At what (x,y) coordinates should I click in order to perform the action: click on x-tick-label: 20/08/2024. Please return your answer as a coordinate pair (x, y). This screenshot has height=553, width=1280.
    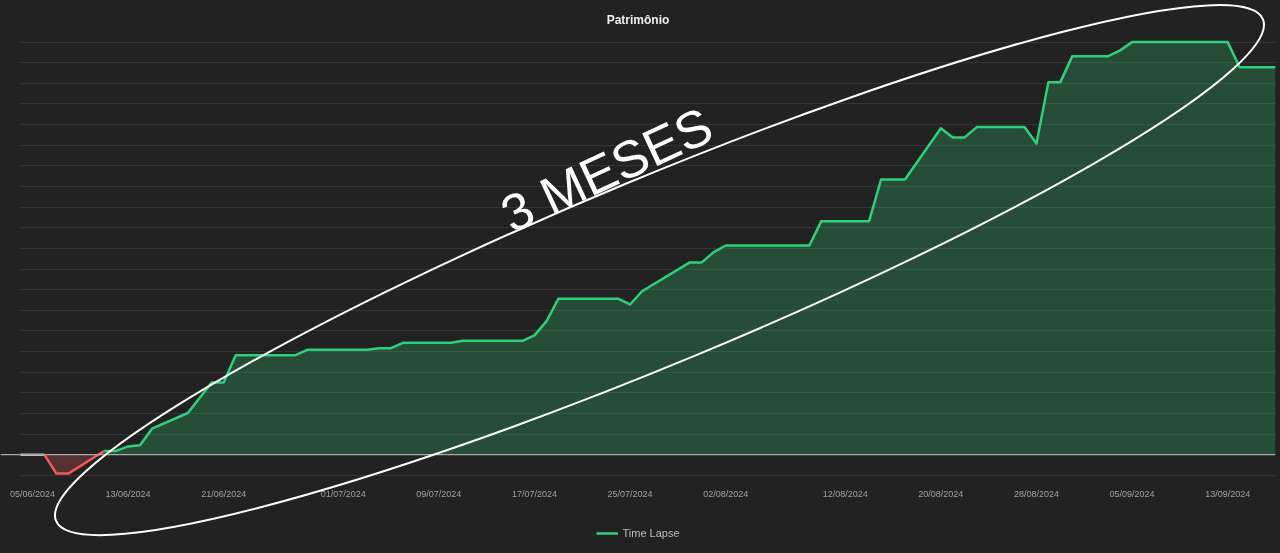
    Looking at the image, I should click on (941, 493).